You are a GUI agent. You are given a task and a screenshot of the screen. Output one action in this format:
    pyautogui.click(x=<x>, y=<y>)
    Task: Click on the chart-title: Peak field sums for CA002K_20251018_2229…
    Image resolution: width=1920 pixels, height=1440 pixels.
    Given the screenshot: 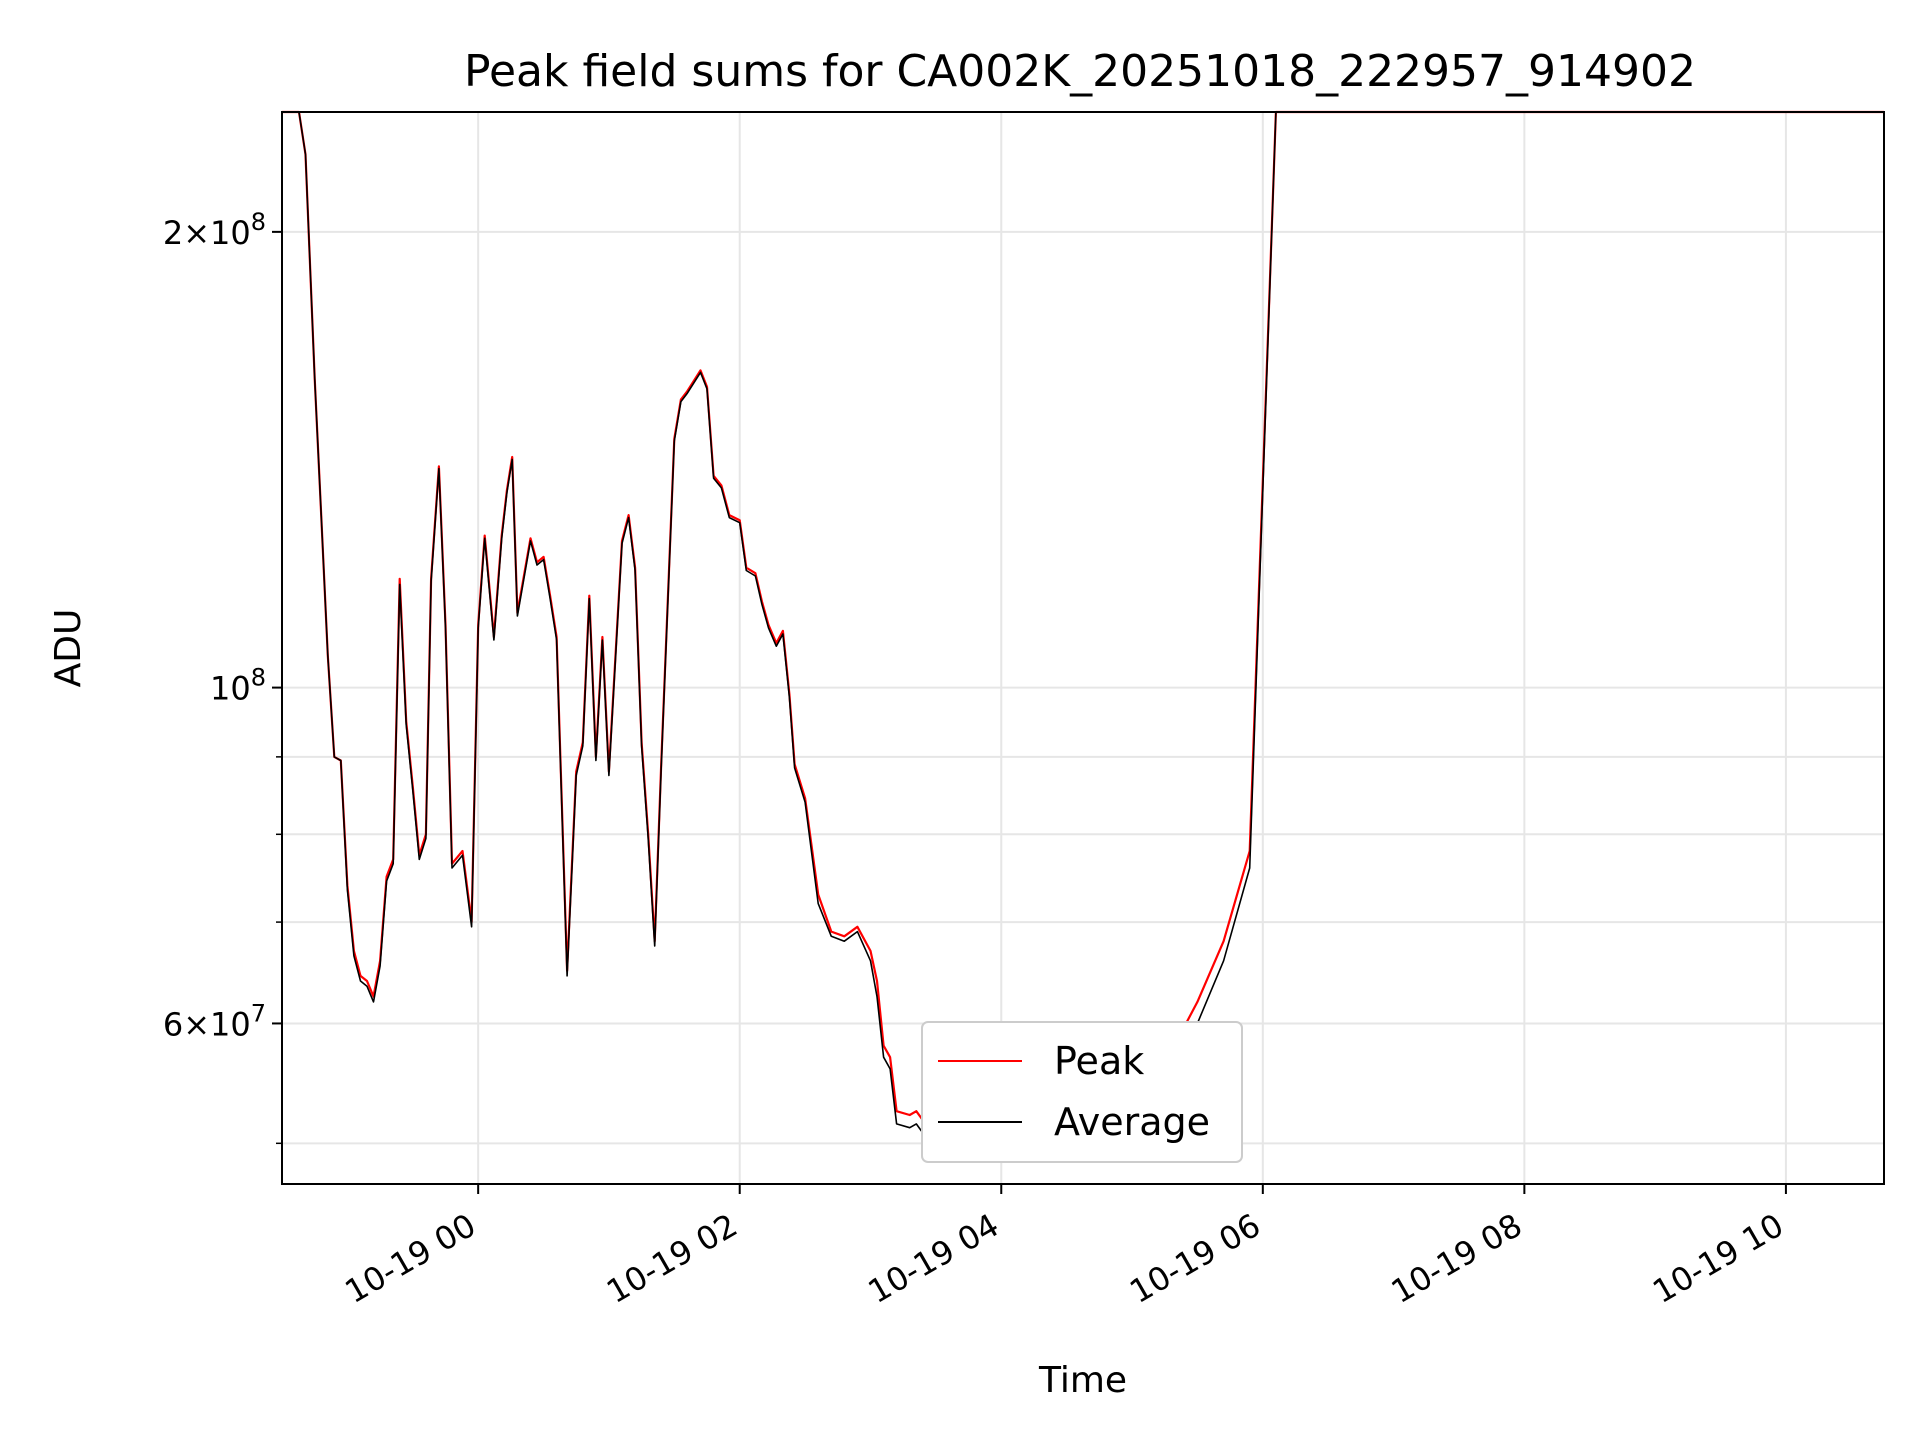 What is the action you would take?
    pyautogui.click(x=1080, y=71)
    